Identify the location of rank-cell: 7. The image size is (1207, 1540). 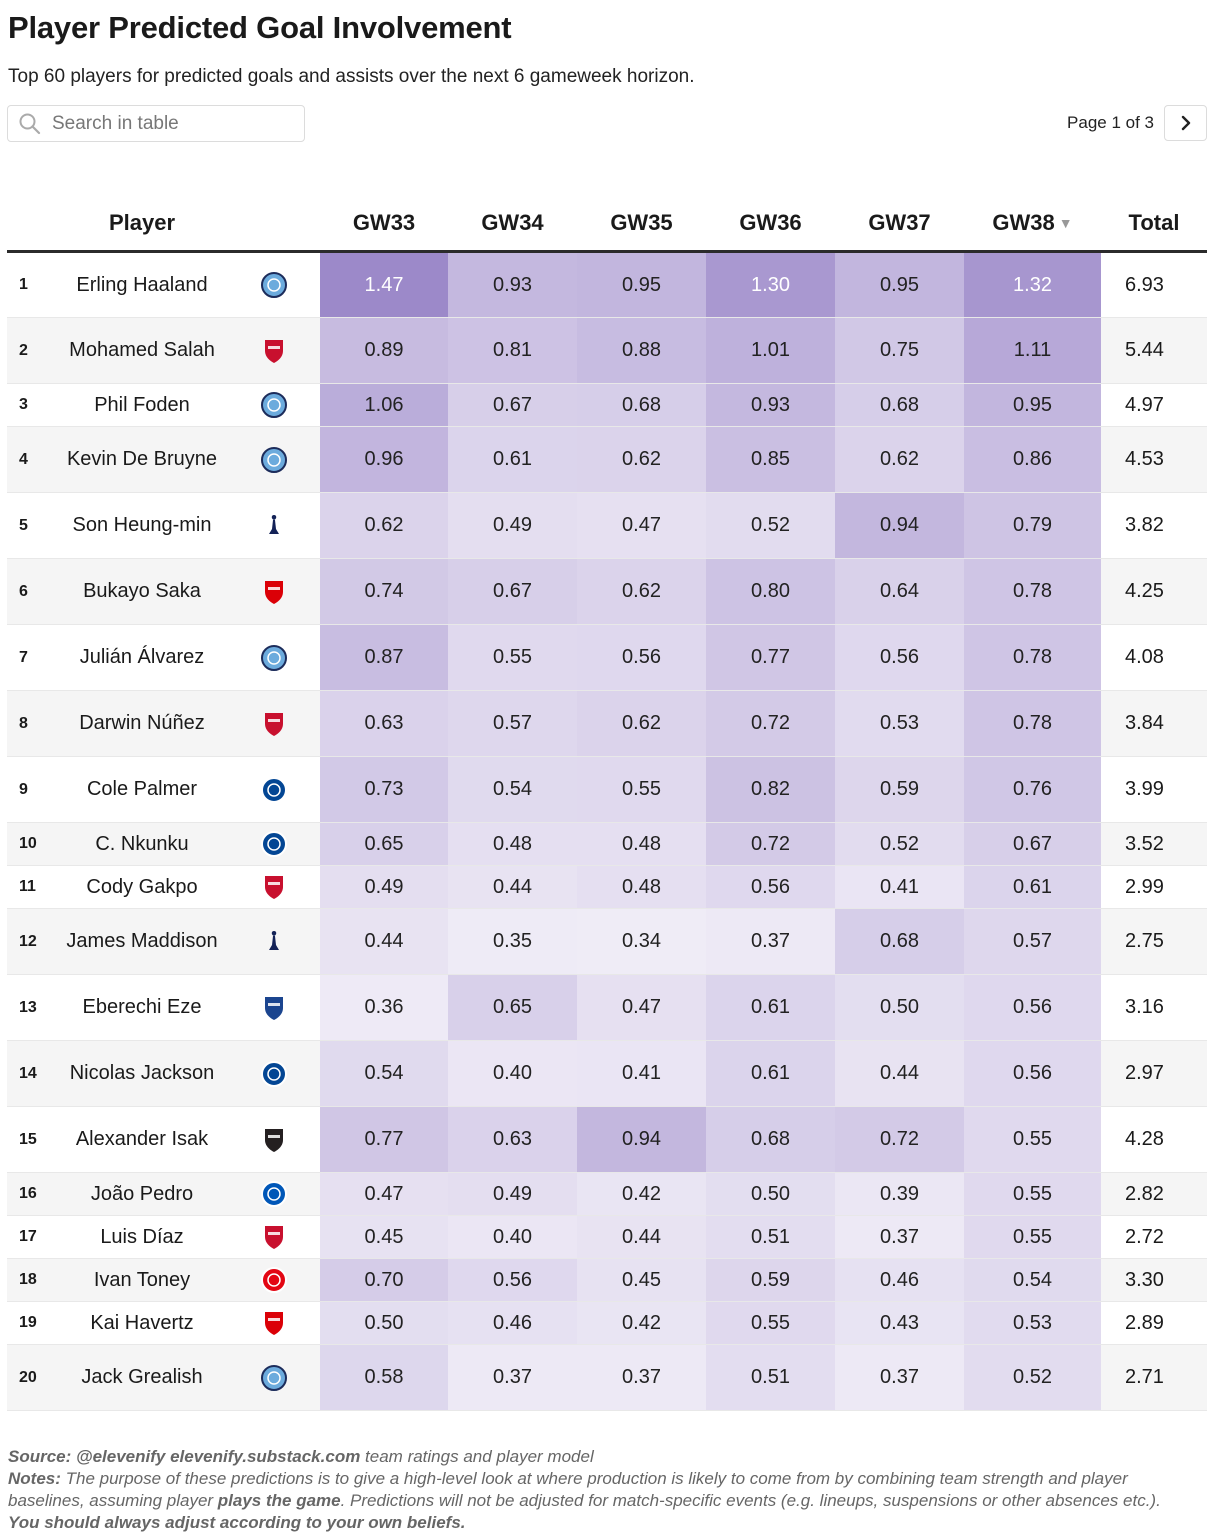
(23, 657).